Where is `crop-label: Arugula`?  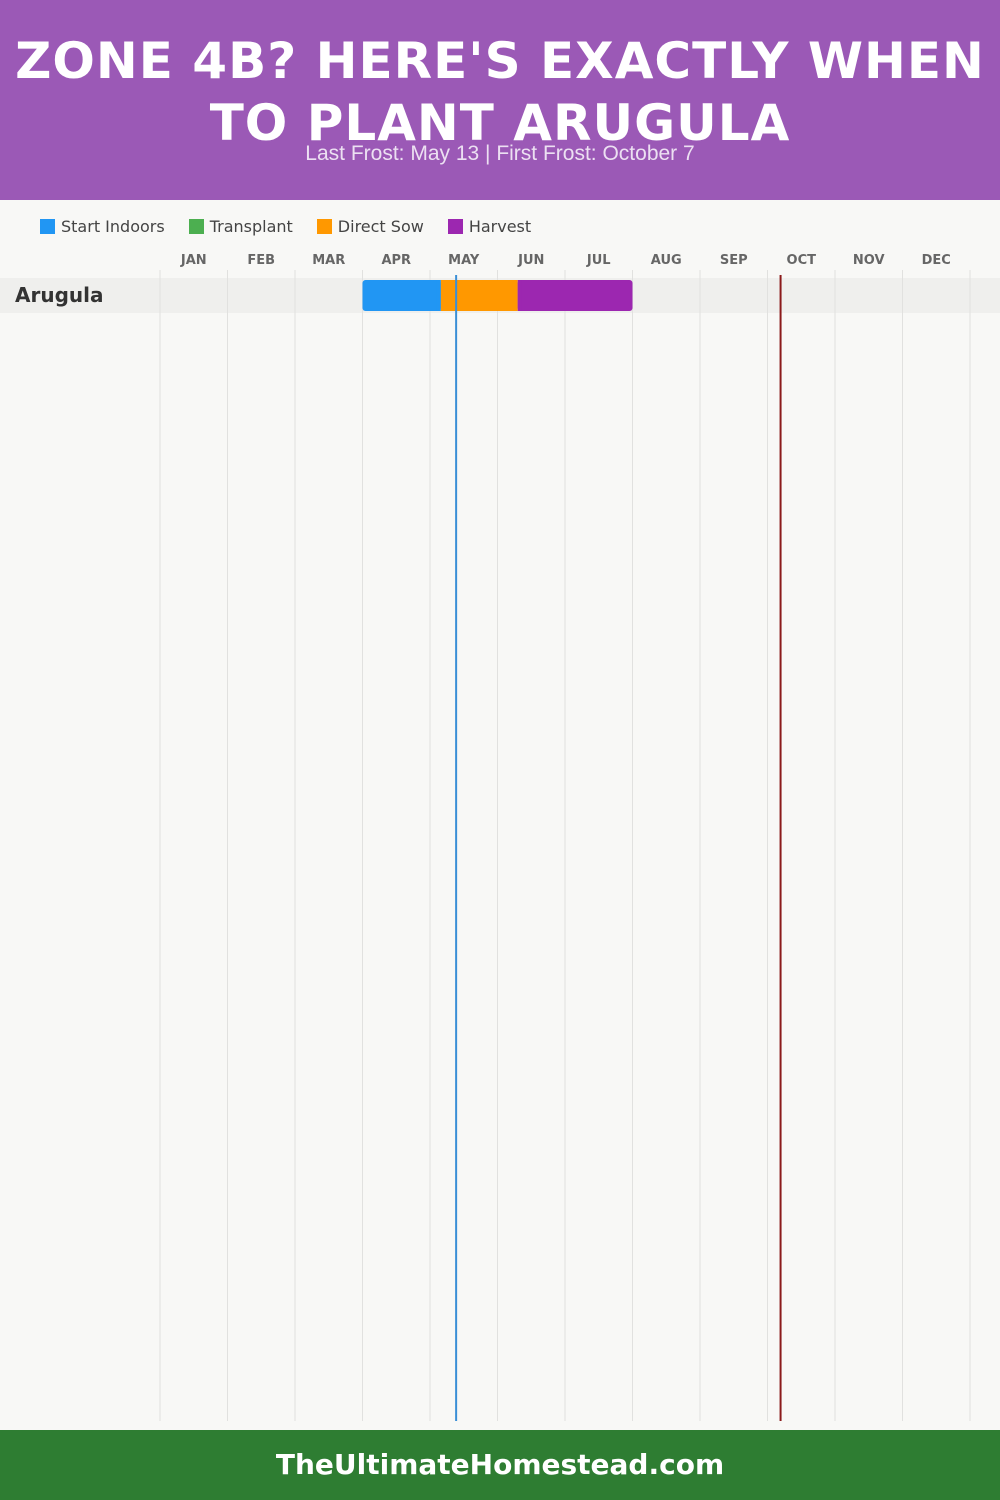
crop-label: Arugula is located at coordinates (59, 295).